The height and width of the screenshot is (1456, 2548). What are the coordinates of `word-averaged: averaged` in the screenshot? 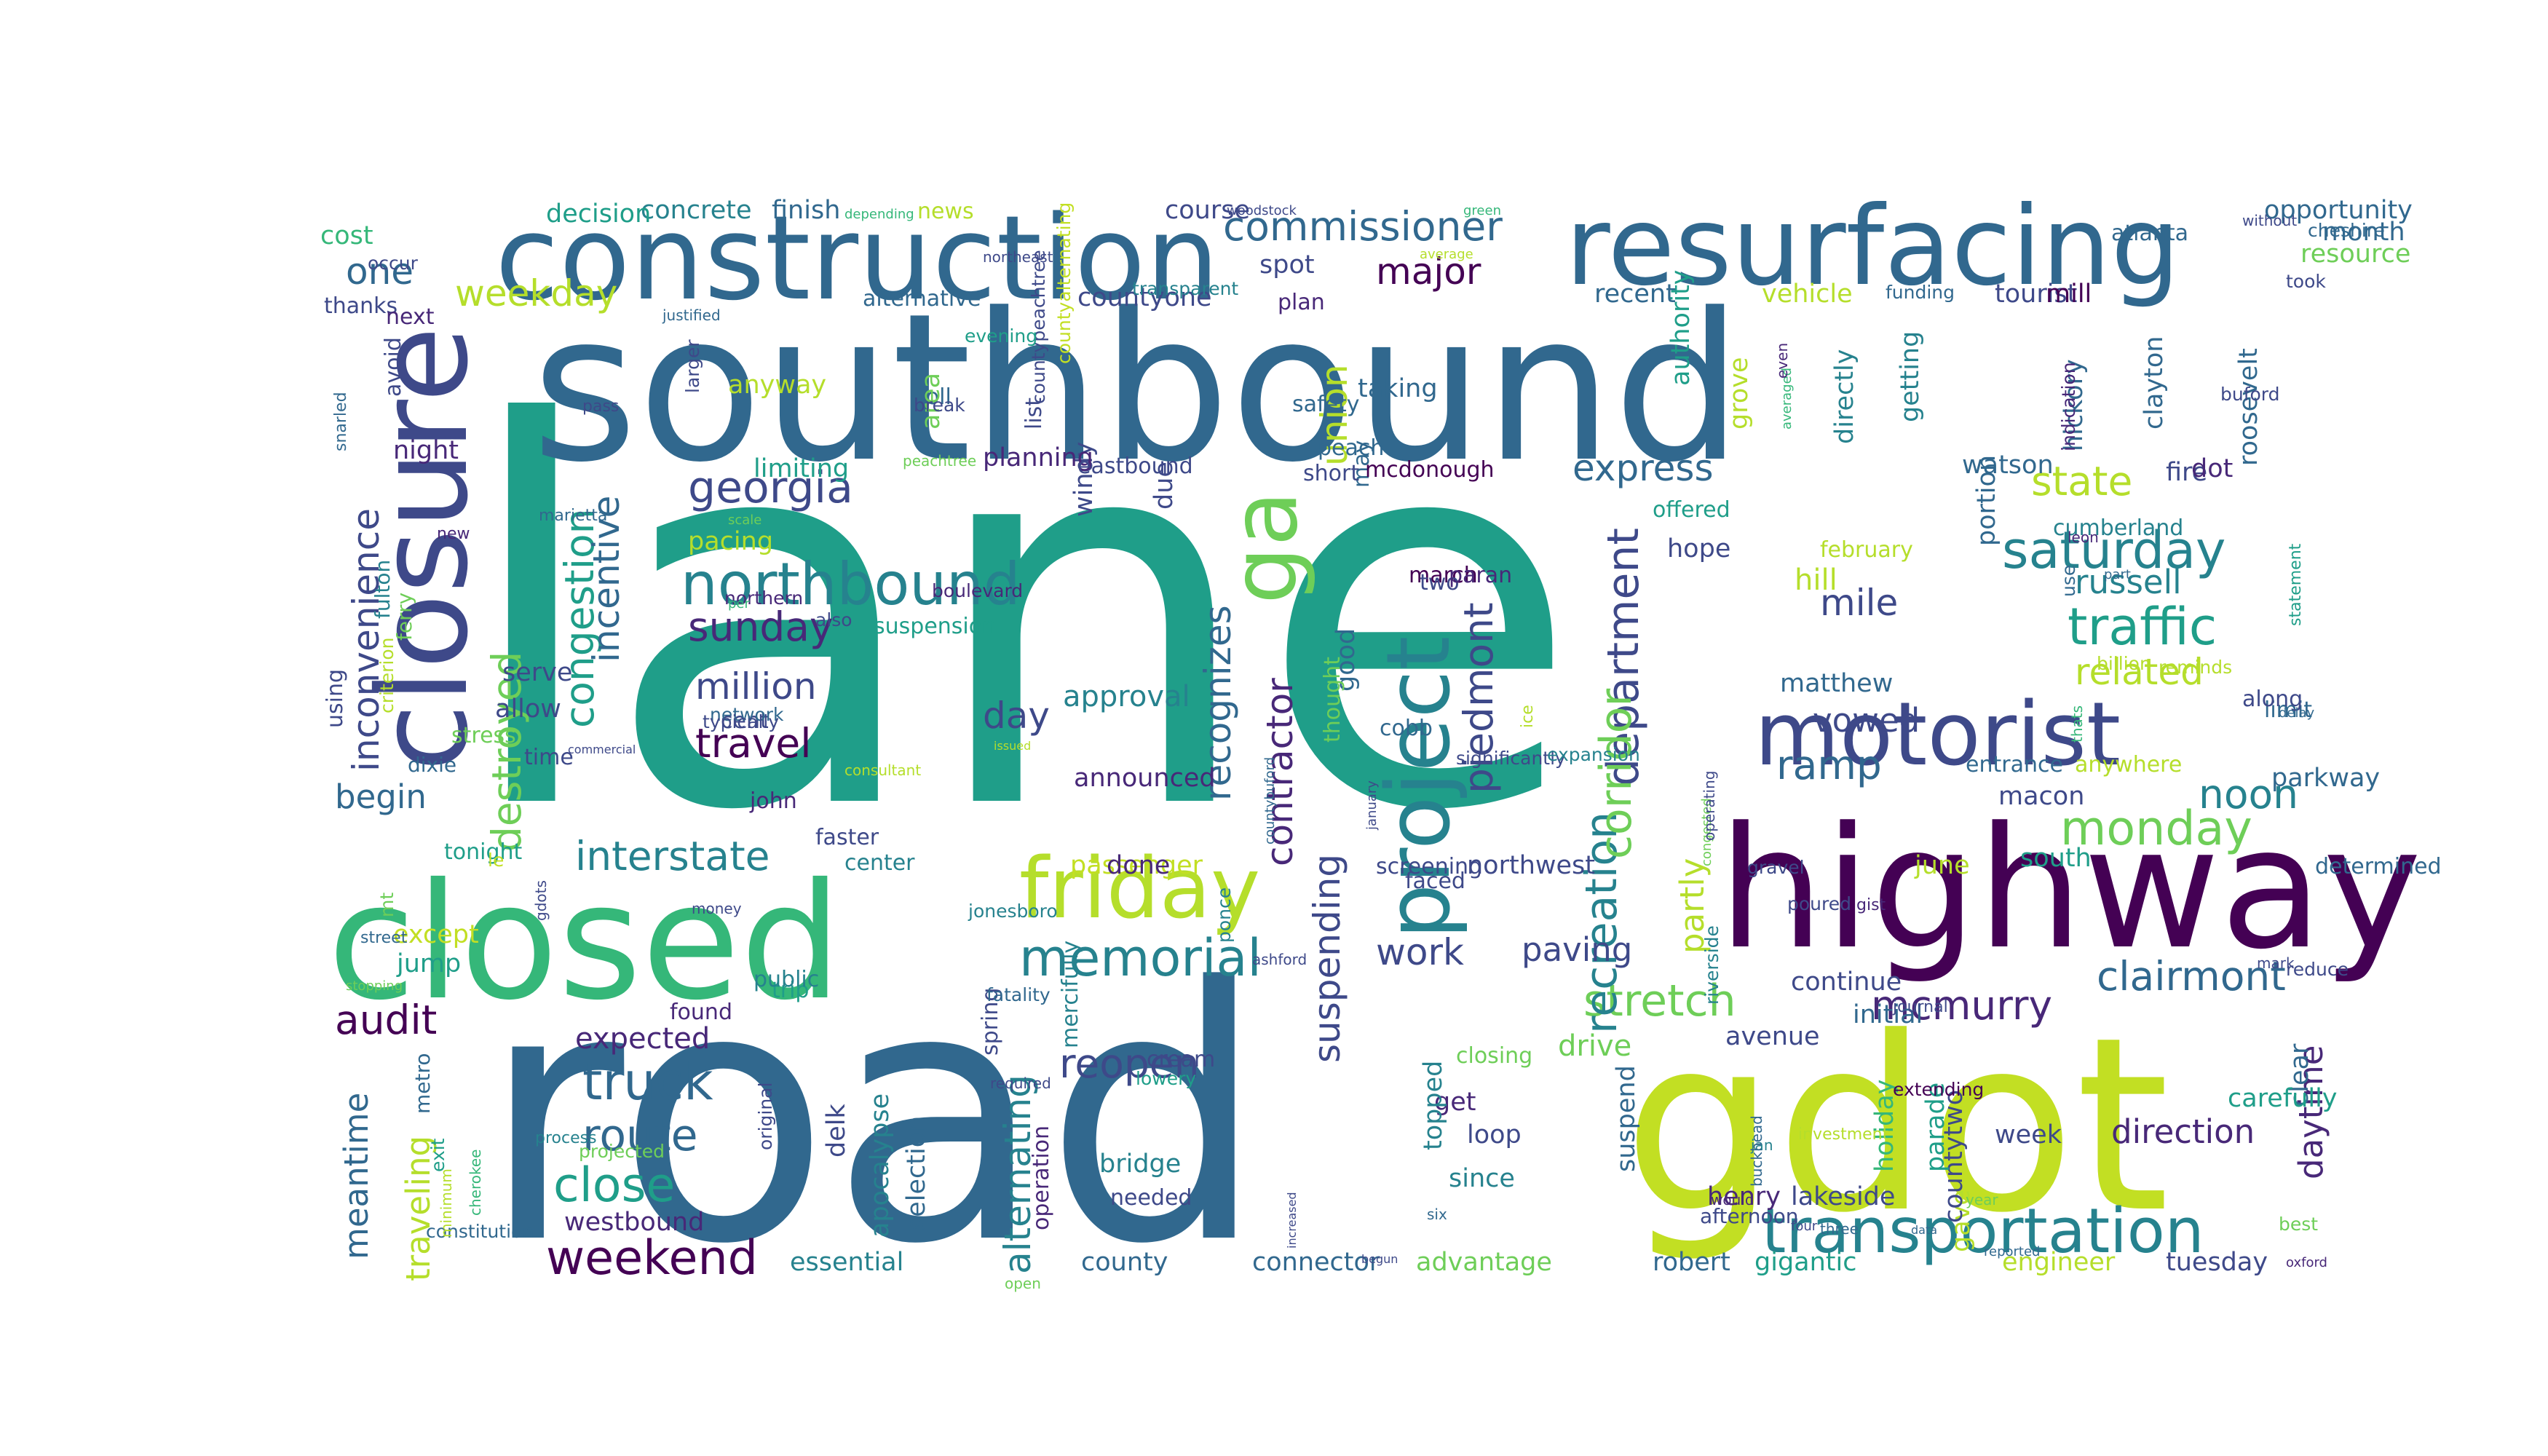 It's located at (1787, 399).